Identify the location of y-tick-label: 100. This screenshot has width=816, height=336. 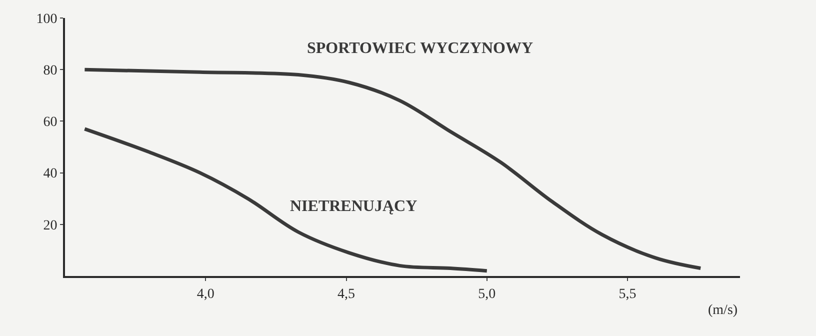
(47, 19).